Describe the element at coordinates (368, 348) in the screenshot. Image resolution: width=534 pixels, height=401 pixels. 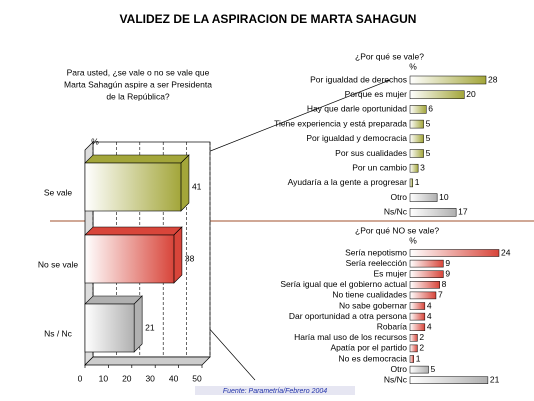
I see `category-label: Apatía por el partido` at that location.